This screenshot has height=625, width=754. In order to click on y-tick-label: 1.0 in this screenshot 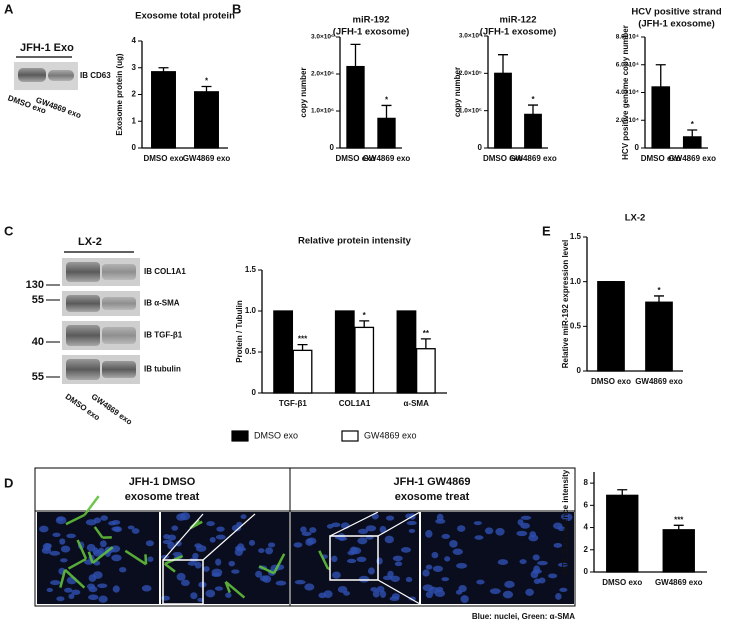, I will do `click(251, 310)`.